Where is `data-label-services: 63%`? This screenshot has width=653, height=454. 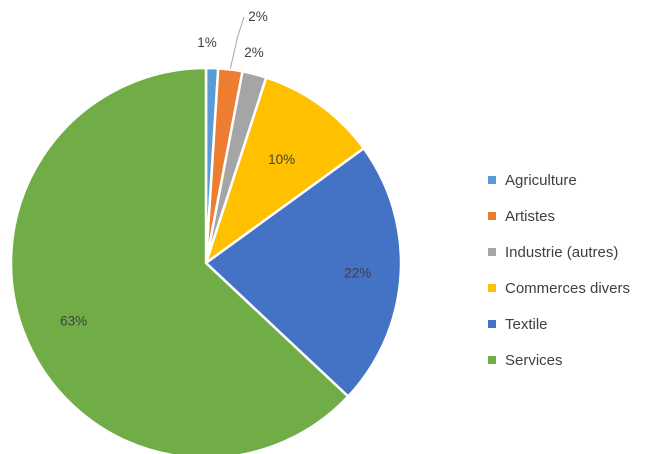
data-label-services: 63% is located at coordinates (73, 320).